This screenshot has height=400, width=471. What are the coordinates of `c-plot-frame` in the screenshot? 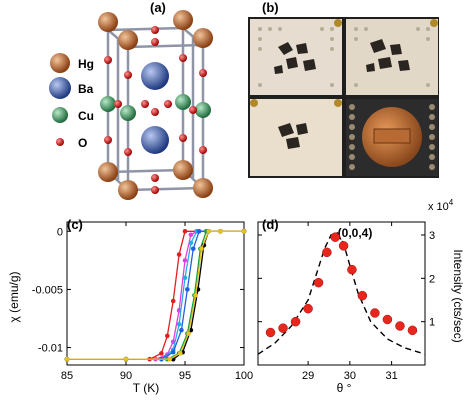 It's located at (155, 293).